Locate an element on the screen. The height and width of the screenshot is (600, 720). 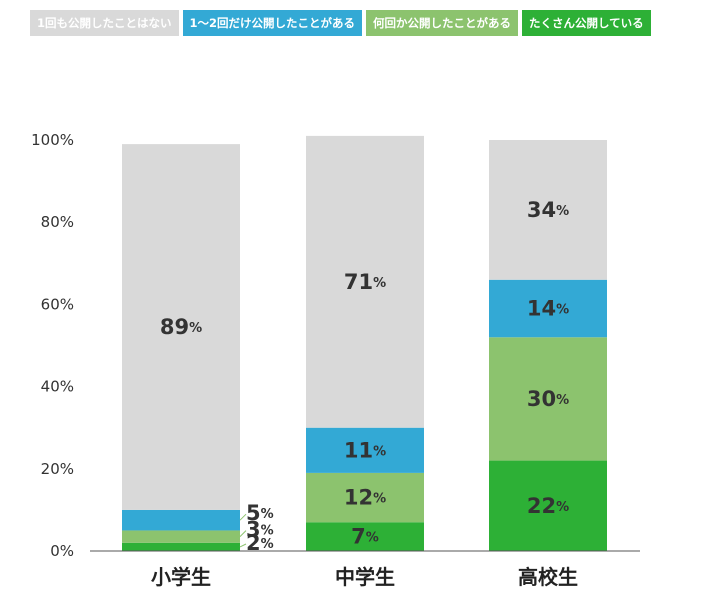
y-tick-label-5: 100% is located at coordinates (52, 140).